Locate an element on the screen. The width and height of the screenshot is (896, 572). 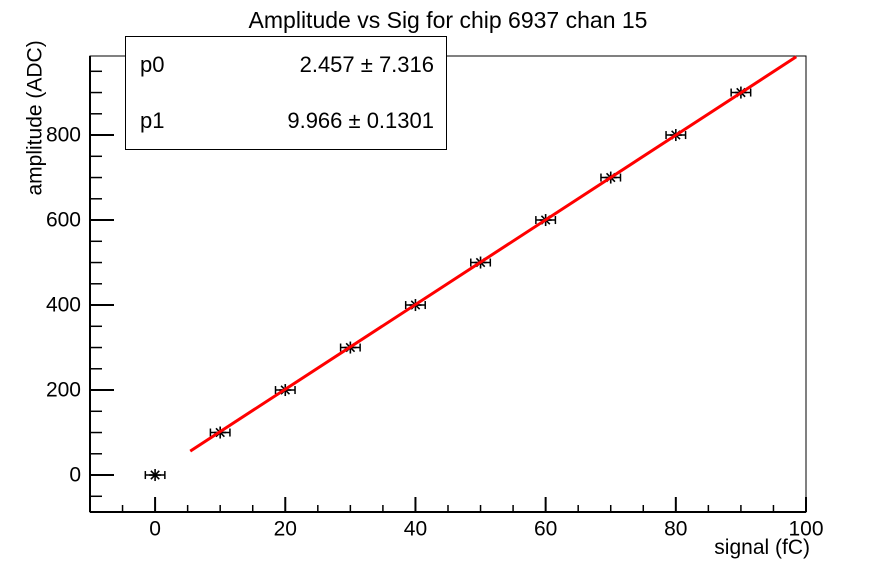
y-tick-label: 600 is located at coordinates (63, 220).